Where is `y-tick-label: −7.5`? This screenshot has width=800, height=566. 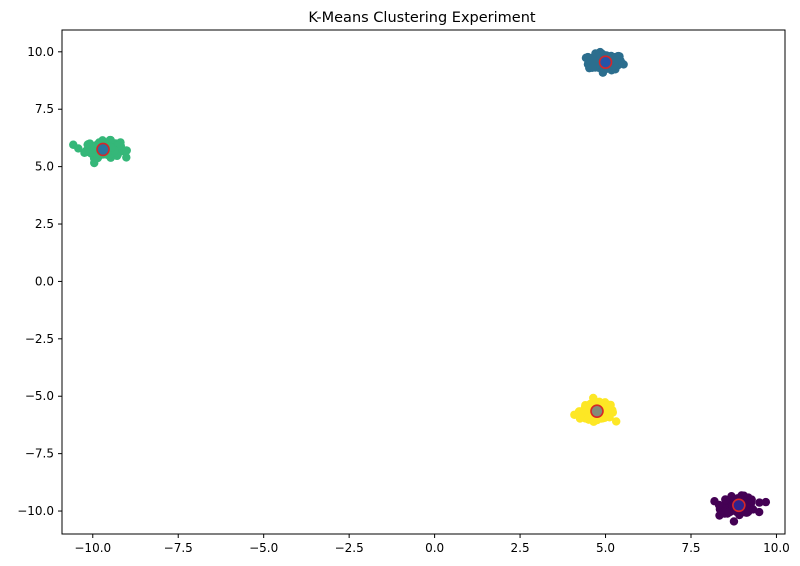
y-tick-label: −7.5 is located at coordinates (39, 454).